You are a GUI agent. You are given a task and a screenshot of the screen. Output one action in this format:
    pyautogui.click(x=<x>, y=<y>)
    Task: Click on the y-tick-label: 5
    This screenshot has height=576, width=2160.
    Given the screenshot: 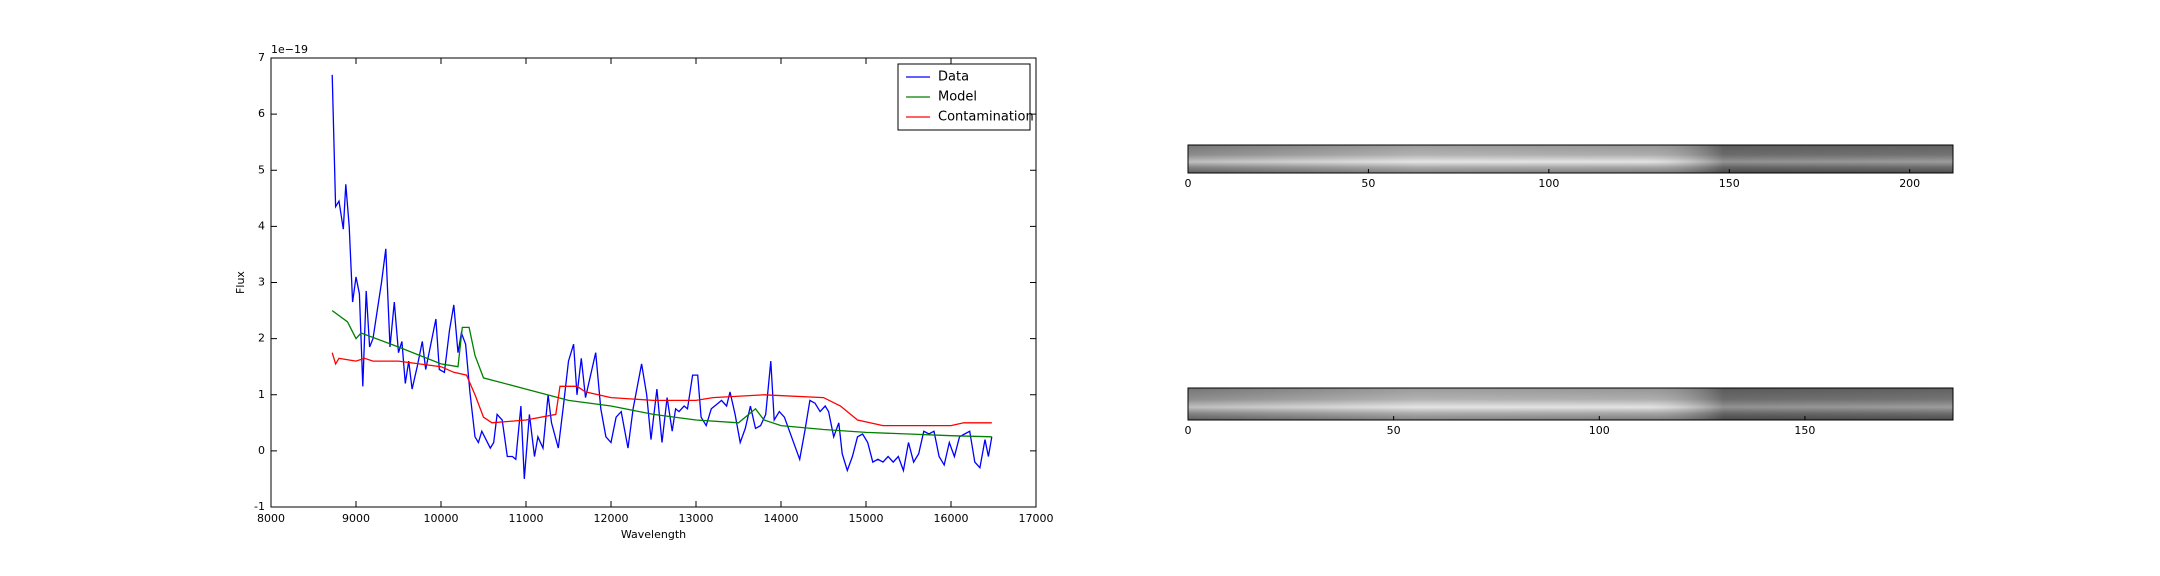 What is the action you would take?
    pyautogui.click(x=261, y=169)
    